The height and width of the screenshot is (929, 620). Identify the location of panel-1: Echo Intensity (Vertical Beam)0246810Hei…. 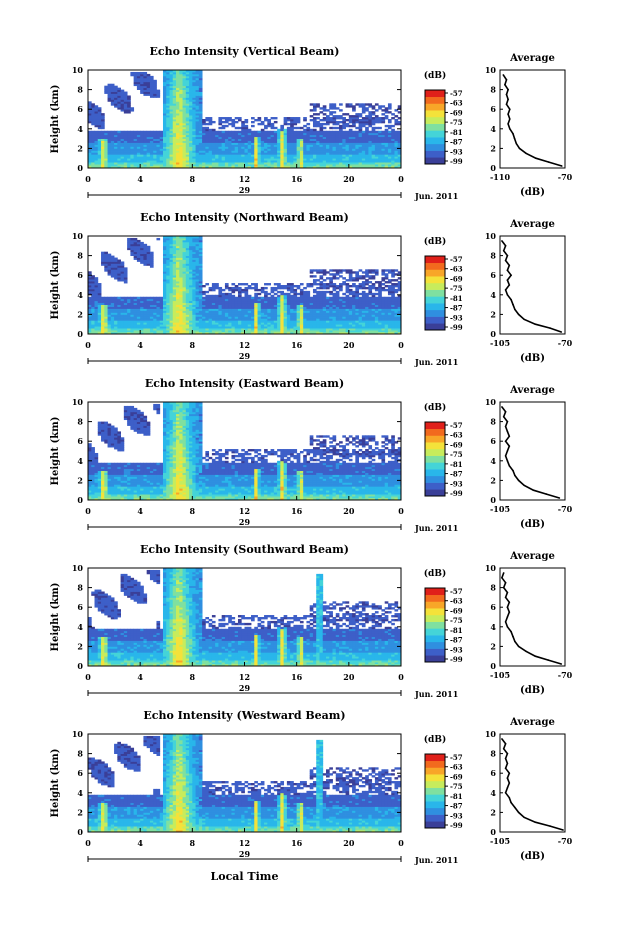
(311, 123).